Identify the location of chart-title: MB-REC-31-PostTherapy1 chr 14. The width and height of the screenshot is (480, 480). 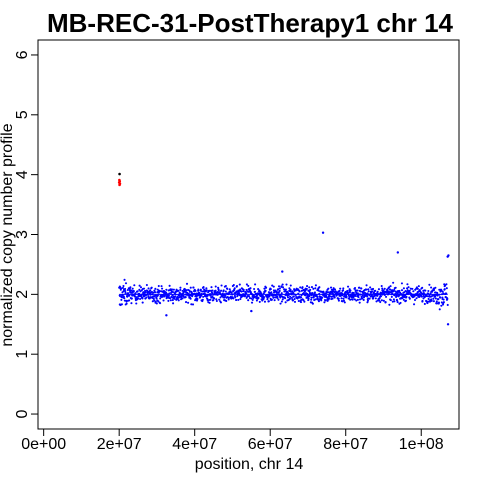
(250, 23).